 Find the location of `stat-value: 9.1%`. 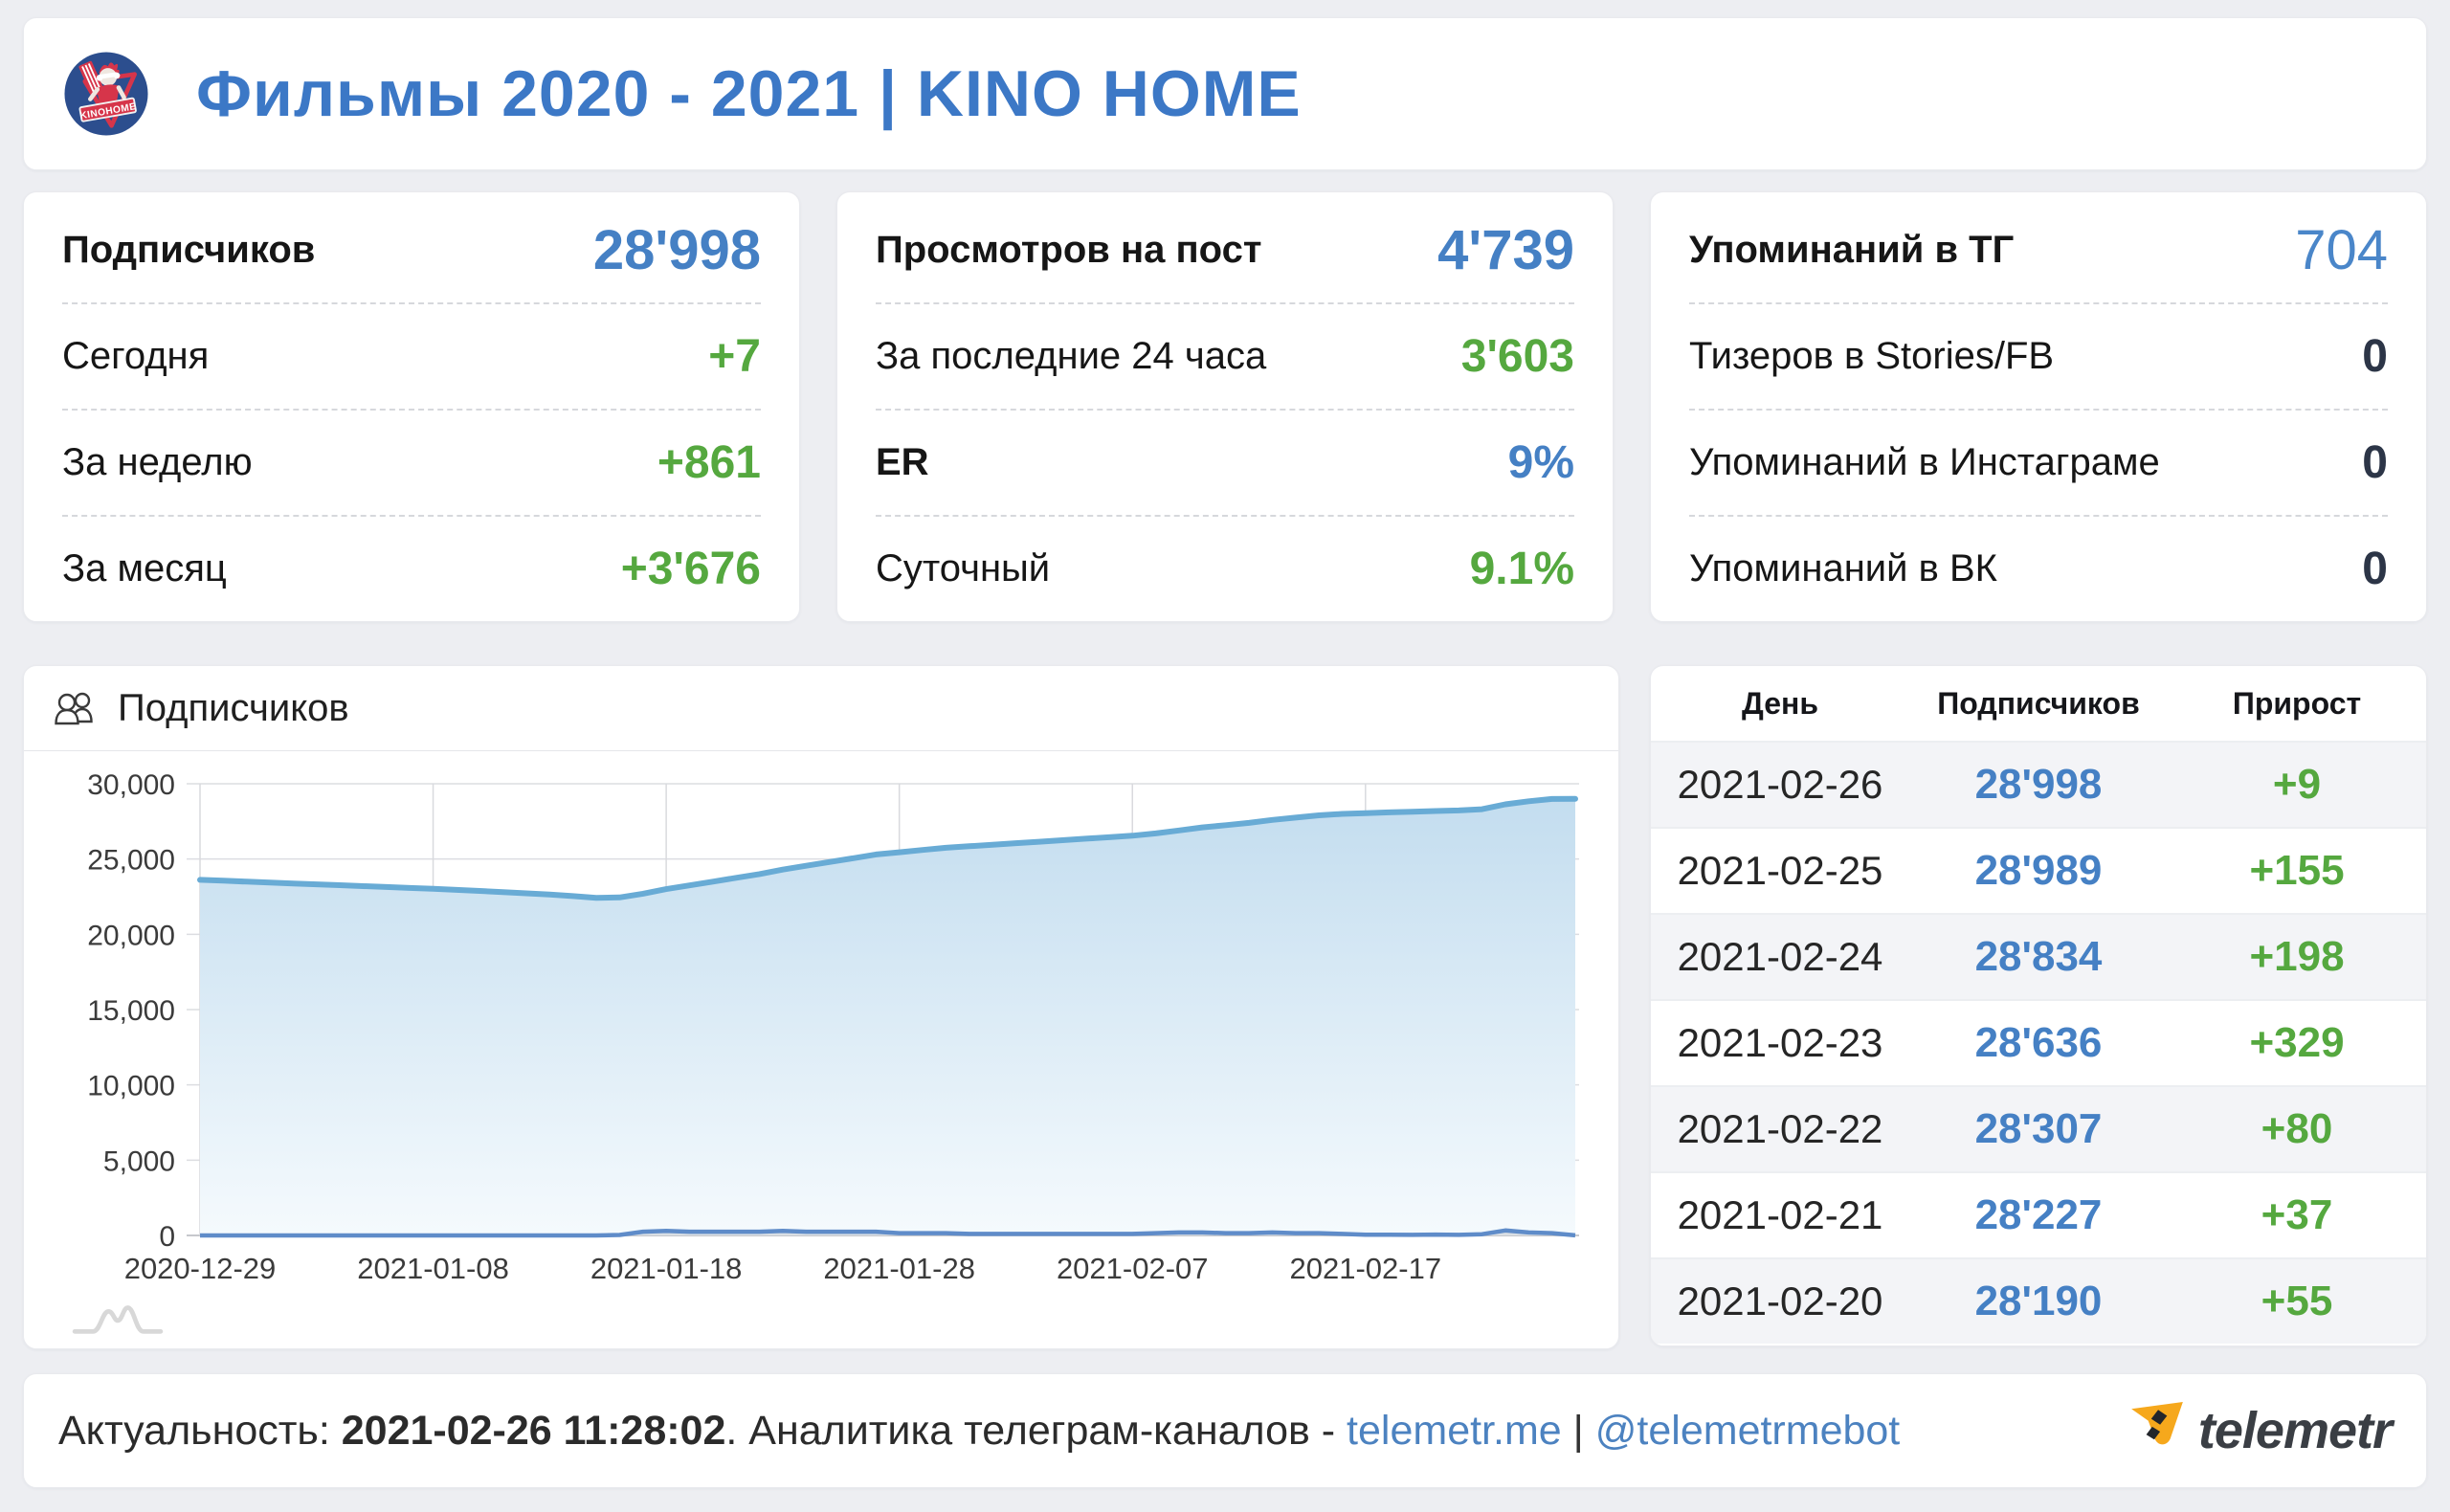

stat-value: 9.1% is located at coordinates (1522, 569).